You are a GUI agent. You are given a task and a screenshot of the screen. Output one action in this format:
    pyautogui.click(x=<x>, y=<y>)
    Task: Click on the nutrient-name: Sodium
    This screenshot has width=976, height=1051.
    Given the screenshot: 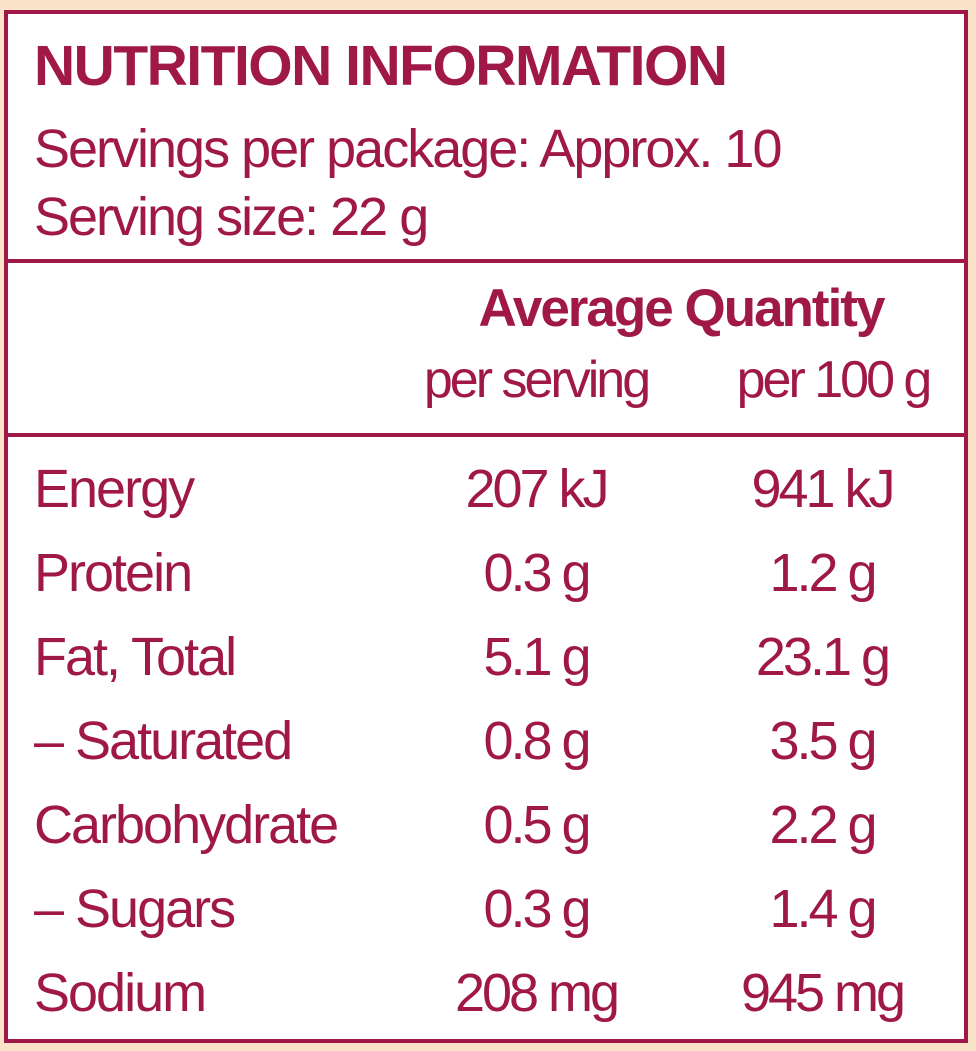 What is the action you would take?
    pyautogui.click(x=120, y=993)
    